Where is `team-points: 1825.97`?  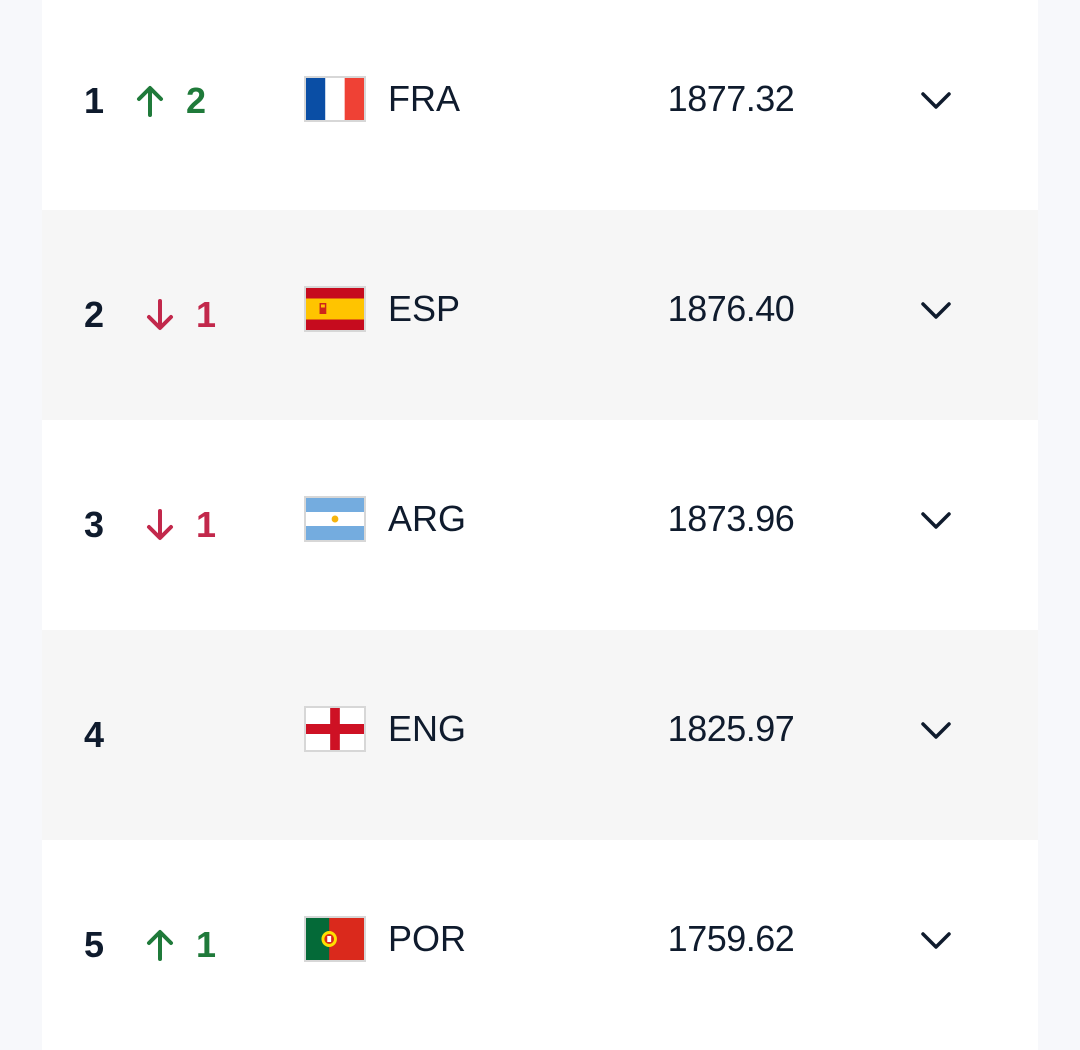
team-points: 1825.97 is located at coordinates (731, 728).